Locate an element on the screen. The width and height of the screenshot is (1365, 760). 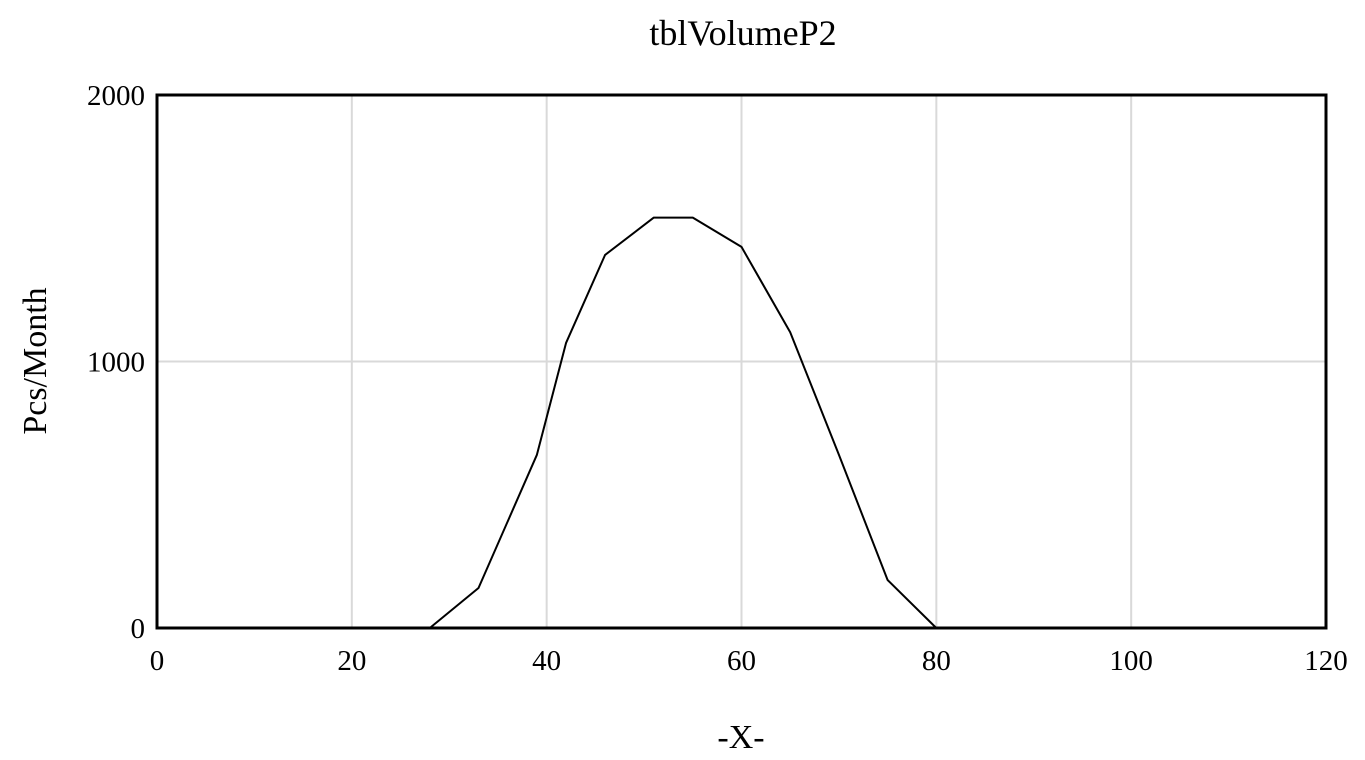
x-axis-ticks: 0 20 40 60 80 100 120 is located at coordinates (749, 661).